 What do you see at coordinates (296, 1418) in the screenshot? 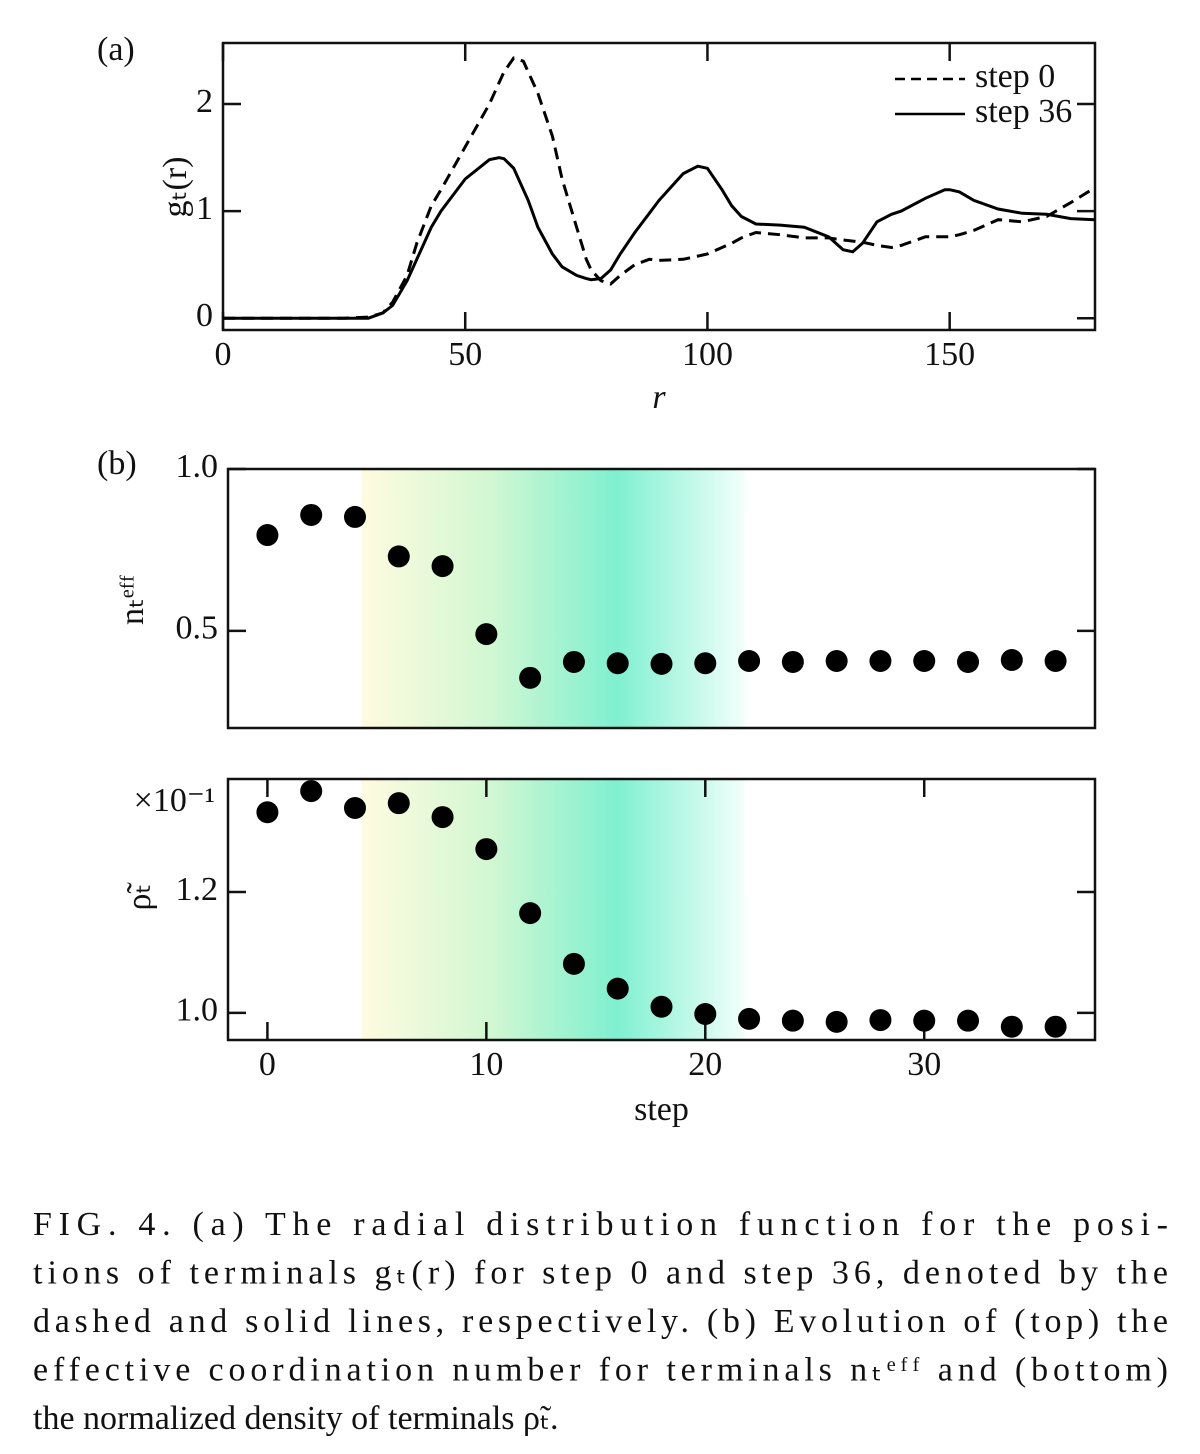
I see `caption-line: the normalized density of terminals ρ̃ₜ.` at bounding box center [296, 1418].